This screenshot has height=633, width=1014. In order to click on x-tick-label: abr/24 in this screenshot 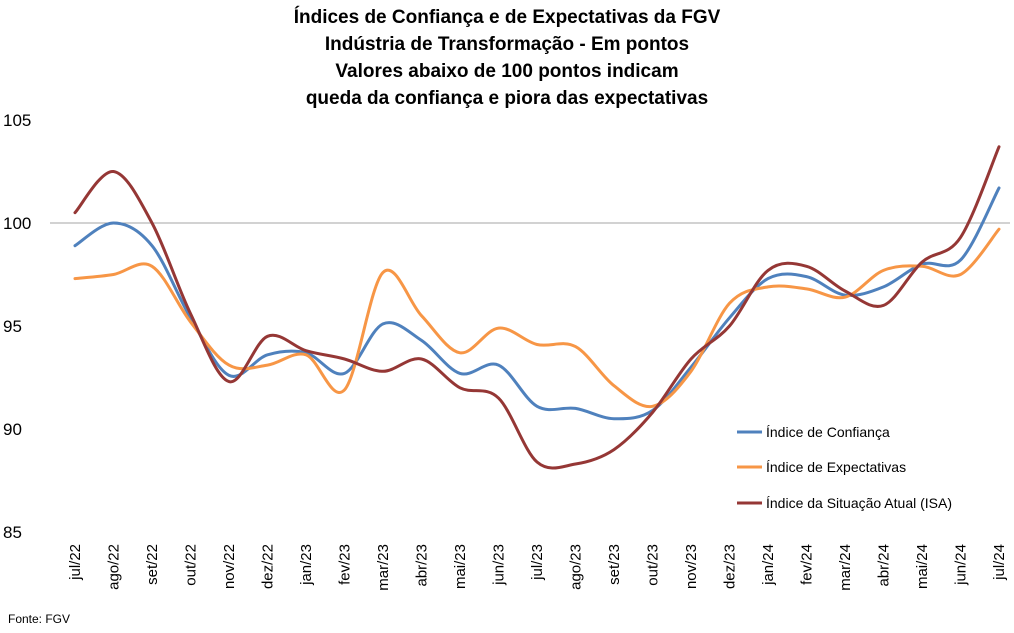, I will do `click(884, 565)`.